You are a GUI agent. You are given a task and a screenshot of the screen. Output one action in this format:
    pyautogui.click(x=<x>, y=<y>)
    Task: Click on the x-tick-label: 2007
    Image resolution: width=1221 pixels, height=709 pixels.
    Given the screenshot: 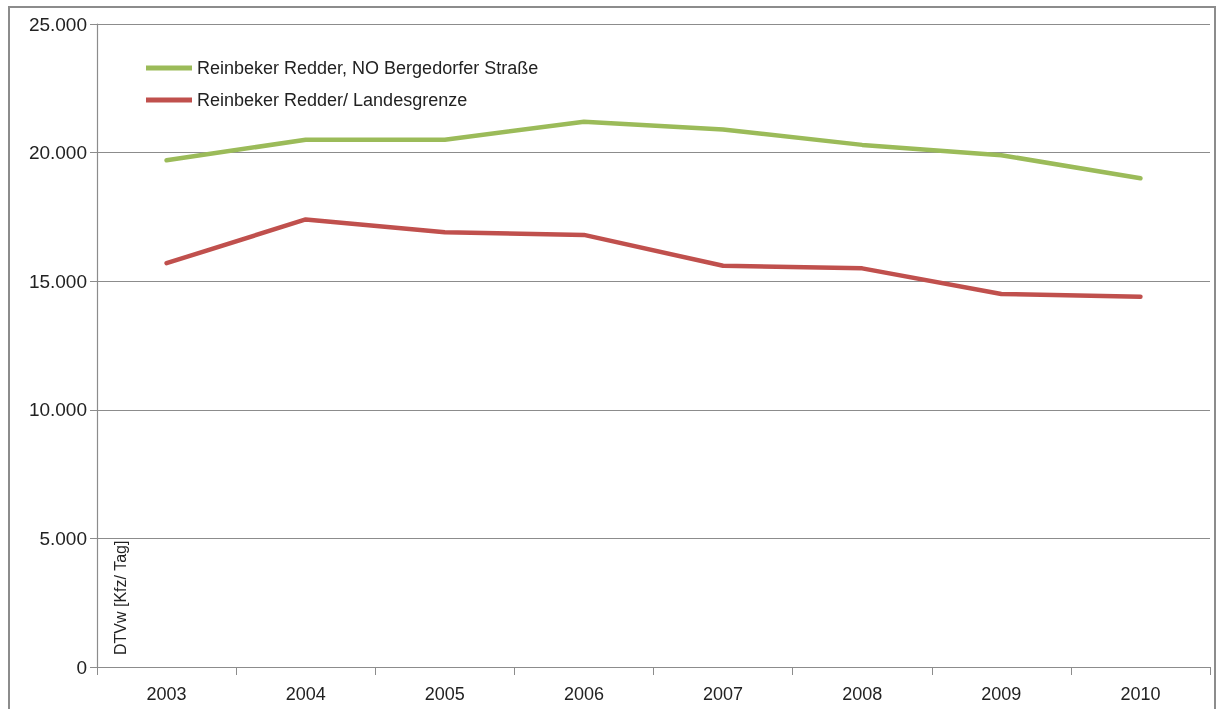 What is the action you would take?
    pyautogui.click(x=723, y=694)
    